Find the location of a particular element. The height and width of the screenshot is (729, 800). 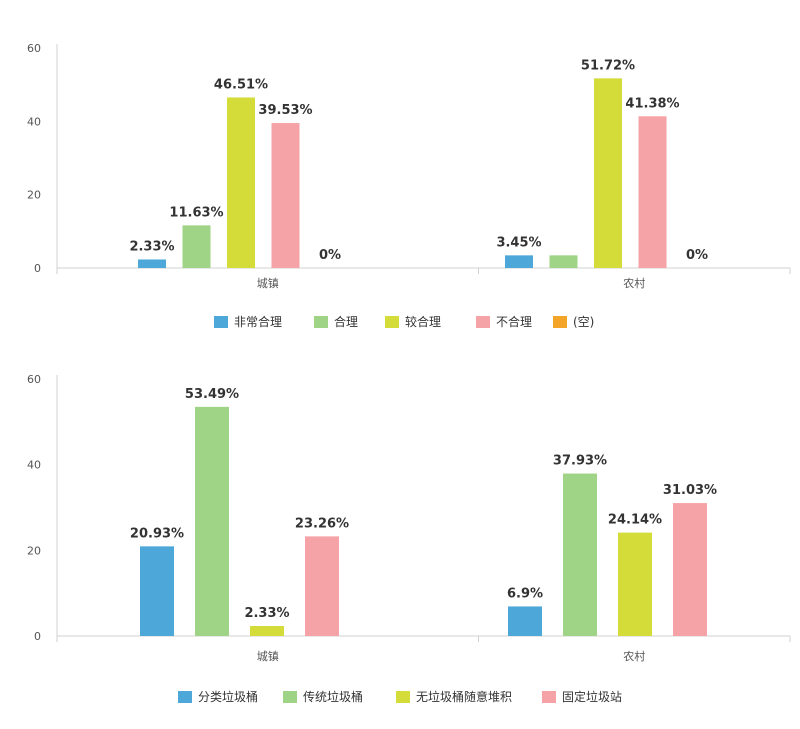

legend-item: 不合理 is located at coordinates (504, 321).